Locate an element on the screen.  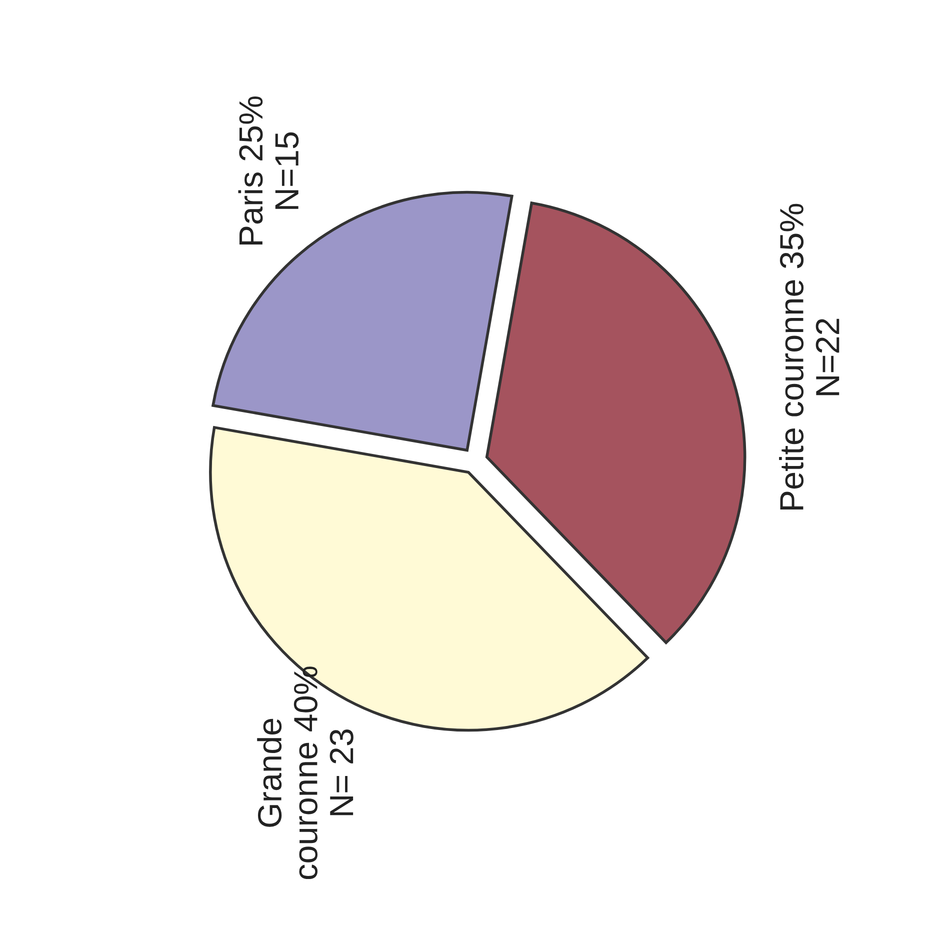
slice-label: Petite couronne 35% N=22 is located at coordinates (809, 357).